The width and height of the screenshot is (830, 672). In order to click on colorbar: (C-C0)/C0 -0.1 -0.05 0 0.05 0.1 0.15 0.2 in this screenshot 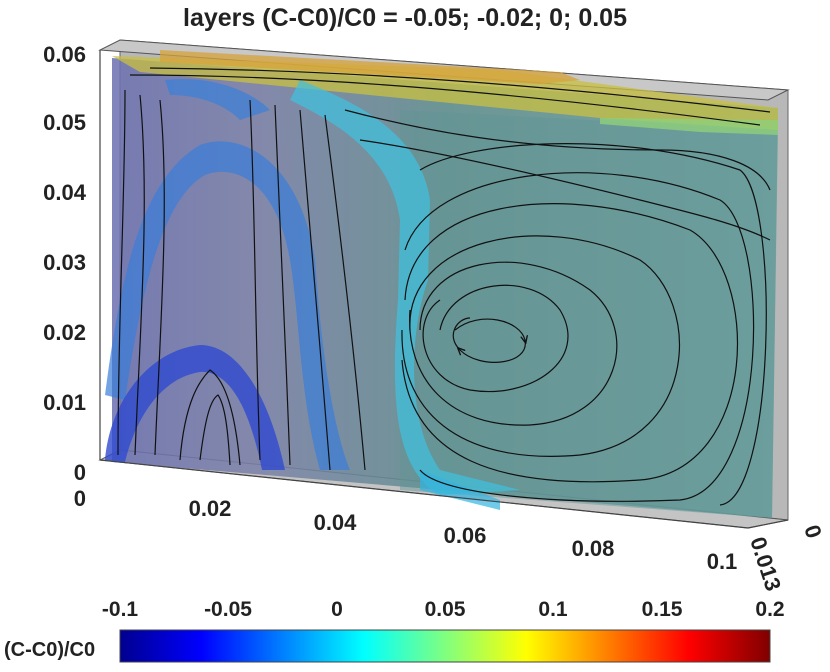, I will do `click(394, 630)`.